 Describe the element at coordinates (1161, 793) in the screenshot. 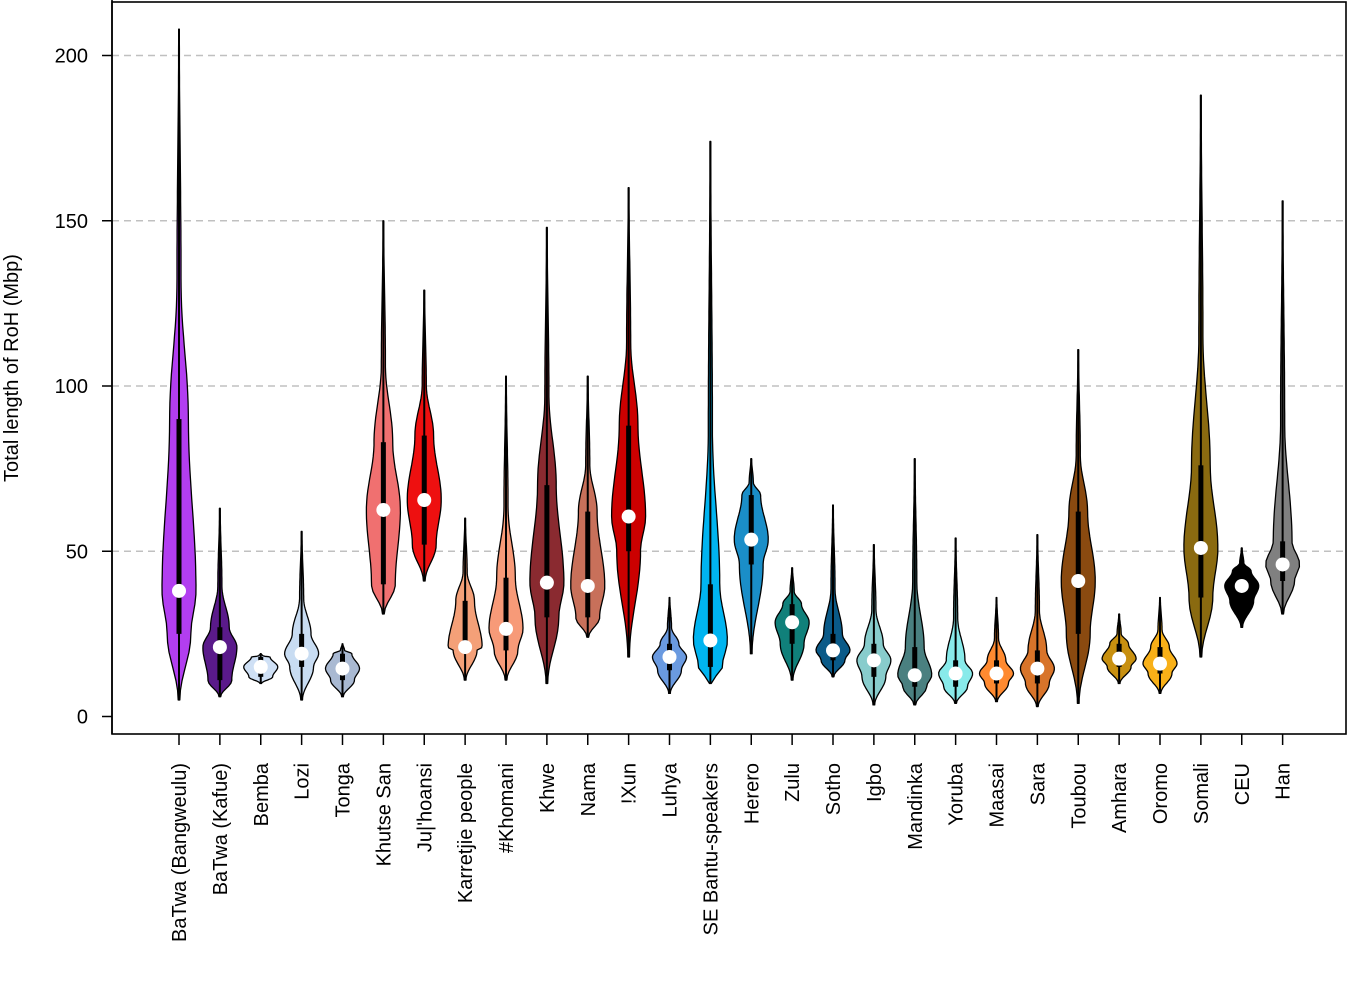

I see `x-tick-label: Oromo` at that location.